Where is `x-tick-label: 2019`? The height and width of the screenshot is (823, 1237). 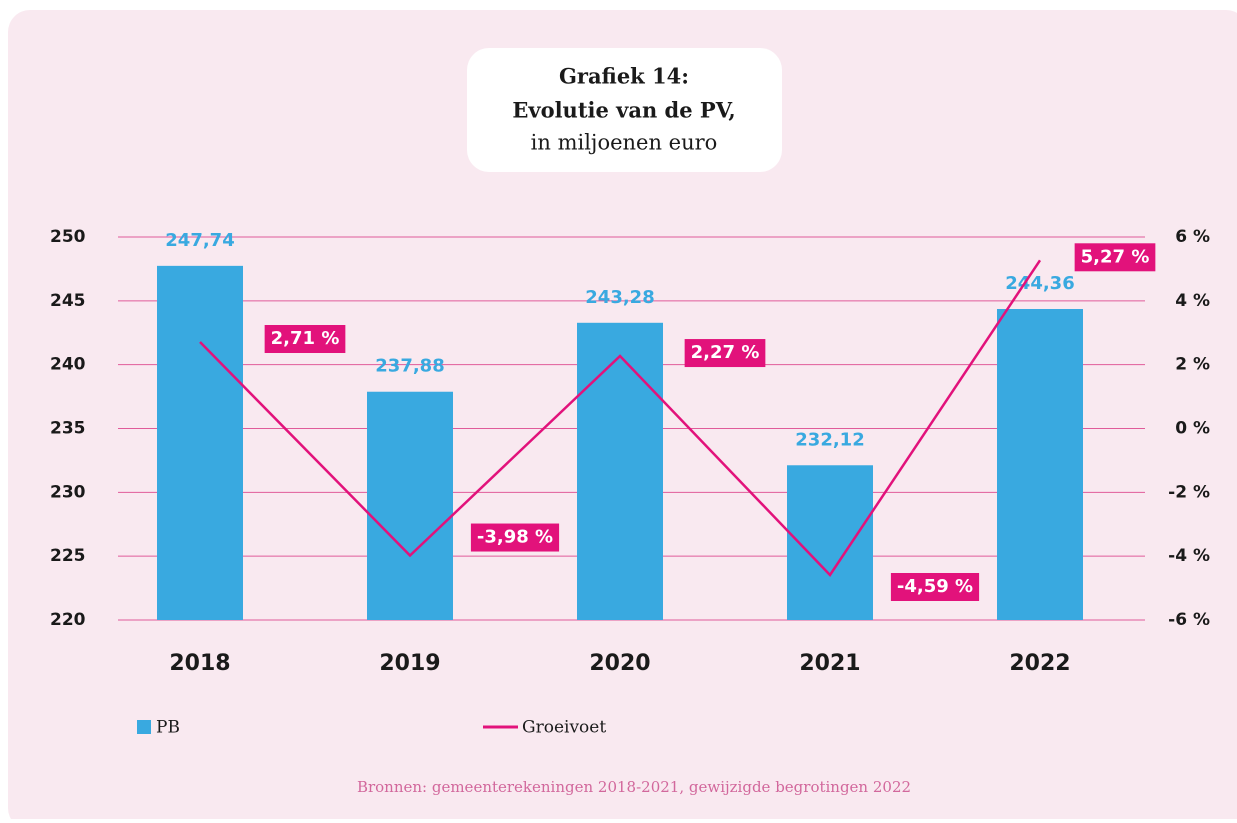 x-tick-label: 2019 is located at coordinates (409, 663).